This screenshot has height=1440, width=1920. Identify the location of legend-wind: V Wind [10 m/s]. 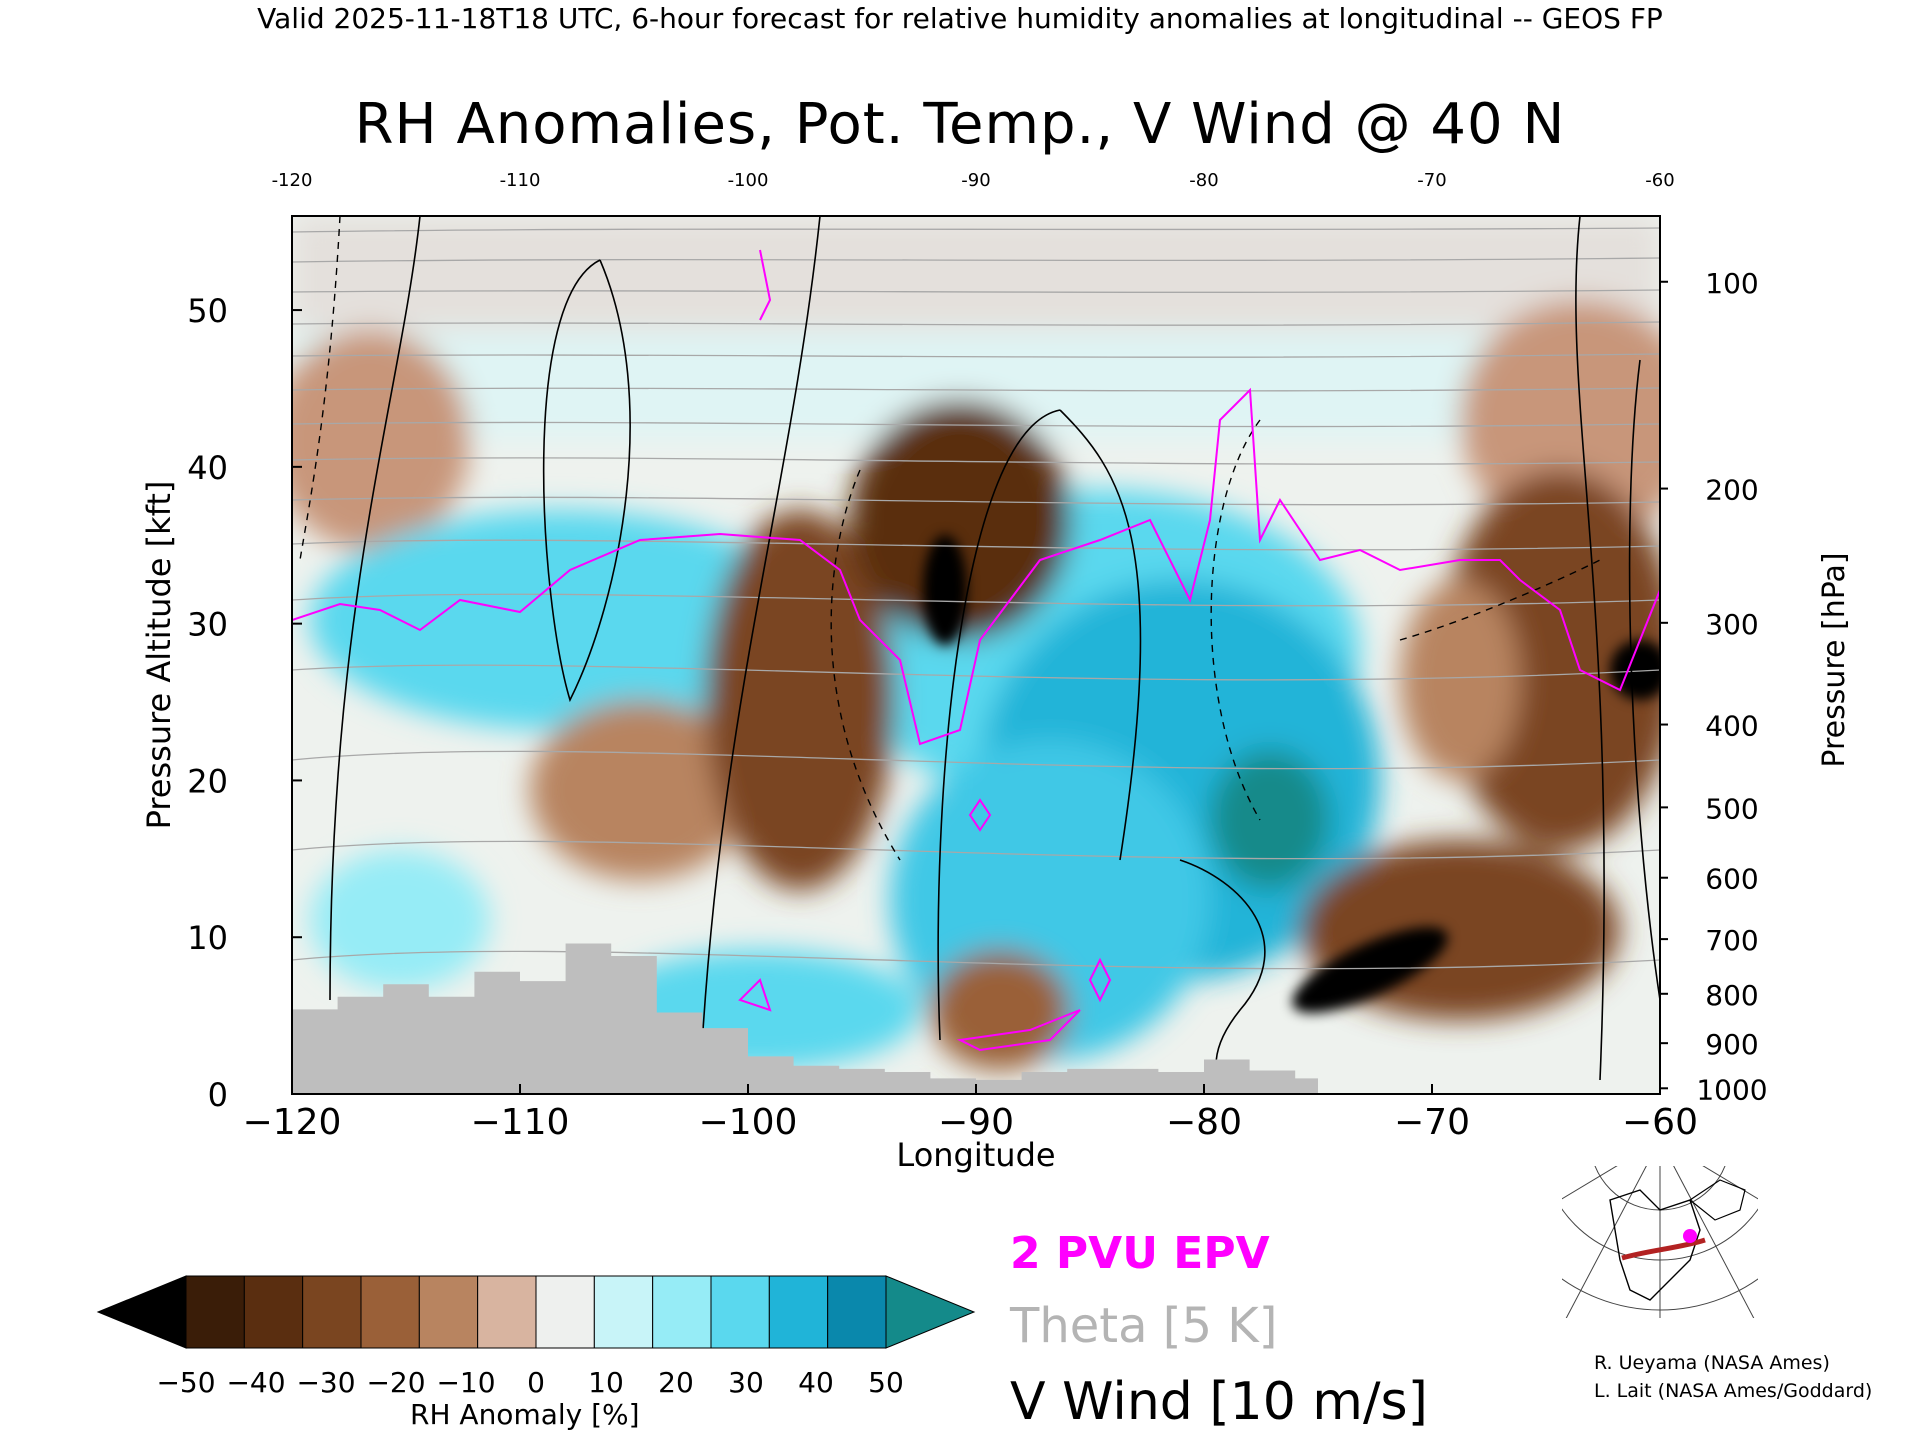
(1219, 1402).